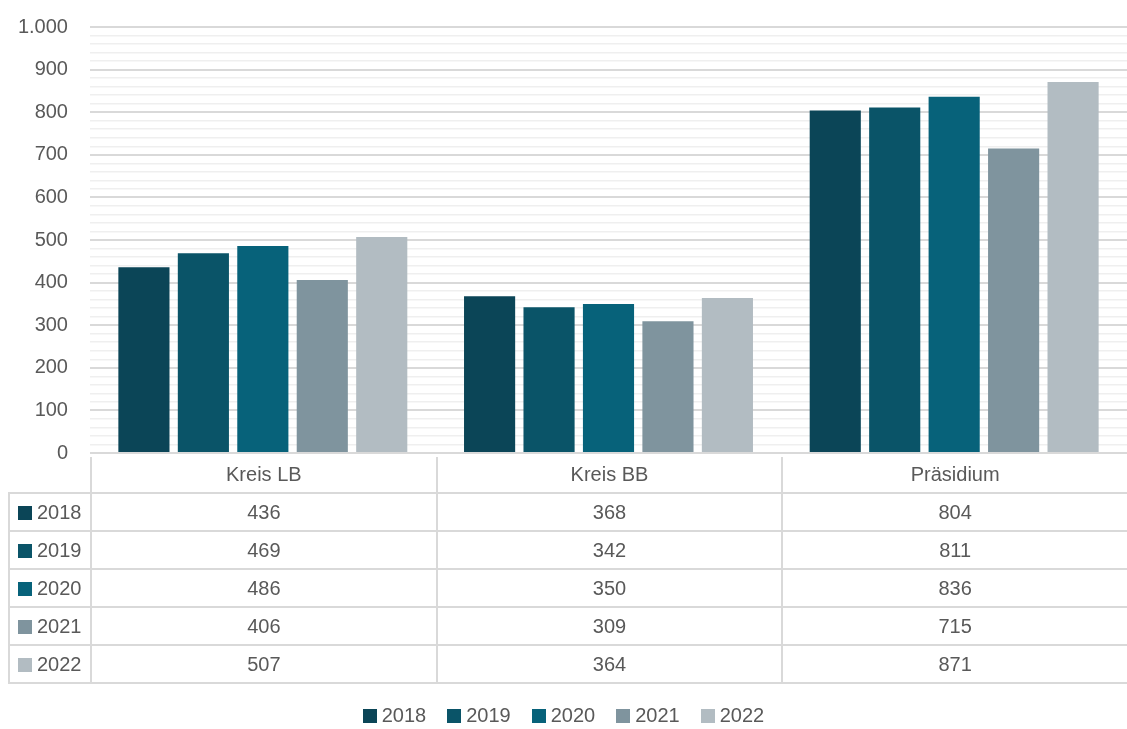 The image size is (1127, 729). Describe the element at coordinates (264, 626) in the screenshot. I see `data-label: 406` at that location.